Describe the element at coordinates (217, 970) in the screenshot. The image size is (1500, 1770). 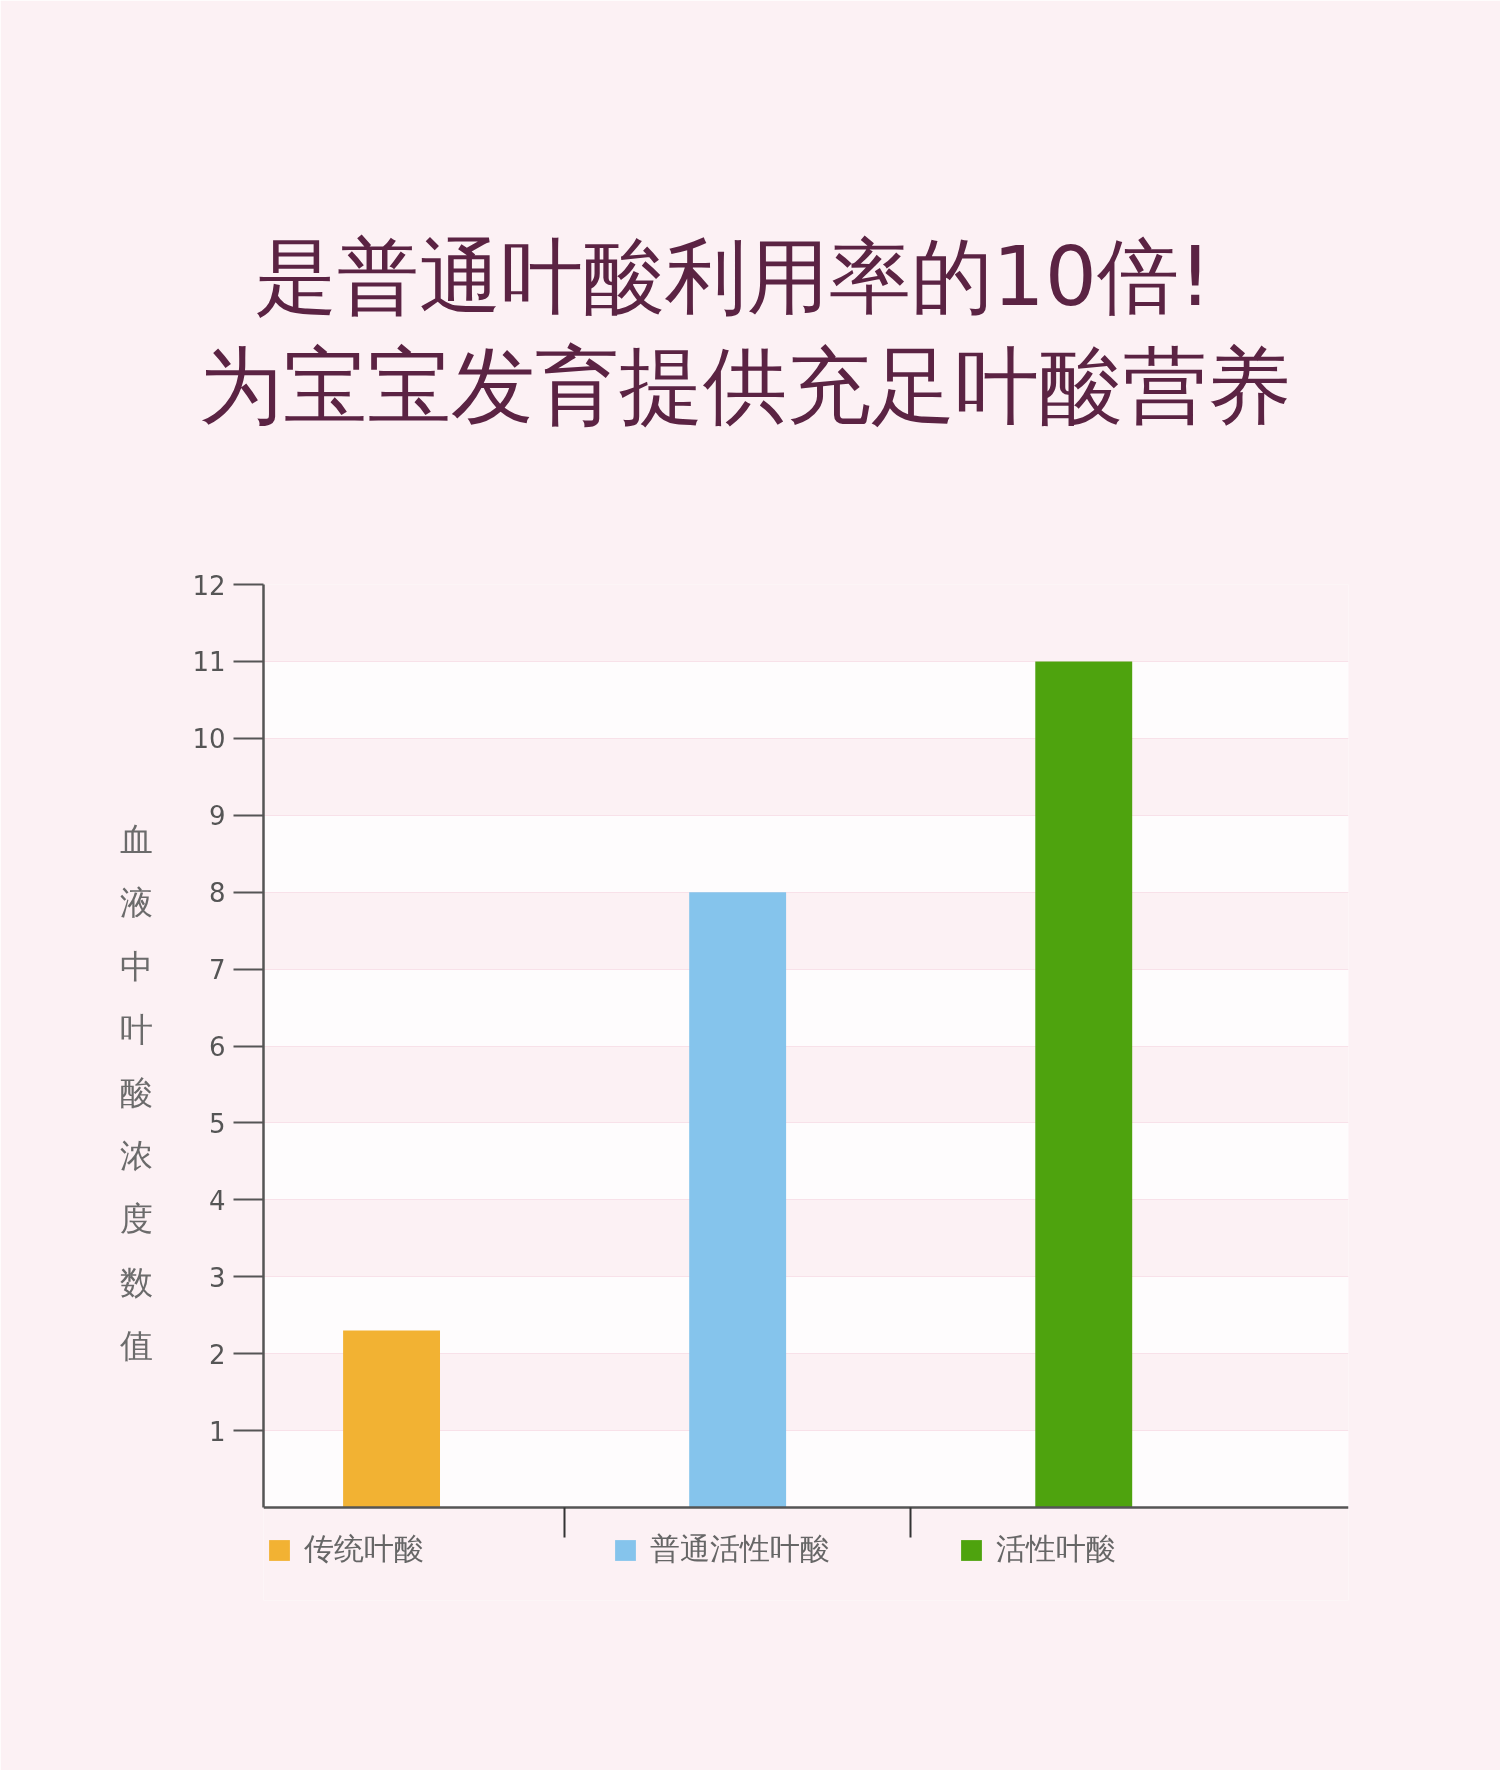
I see `y-tick-label: 7` at that location.